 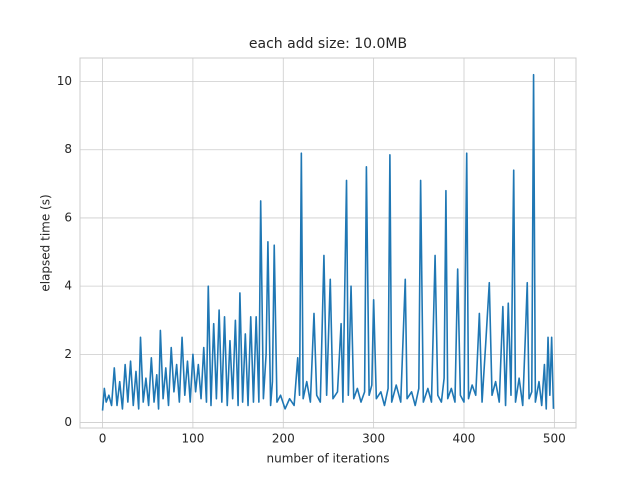 What do you see at coordinates (68, 217) in the screenshot?
I see `y-tick-label: 6` at bounding box center [68, 217].